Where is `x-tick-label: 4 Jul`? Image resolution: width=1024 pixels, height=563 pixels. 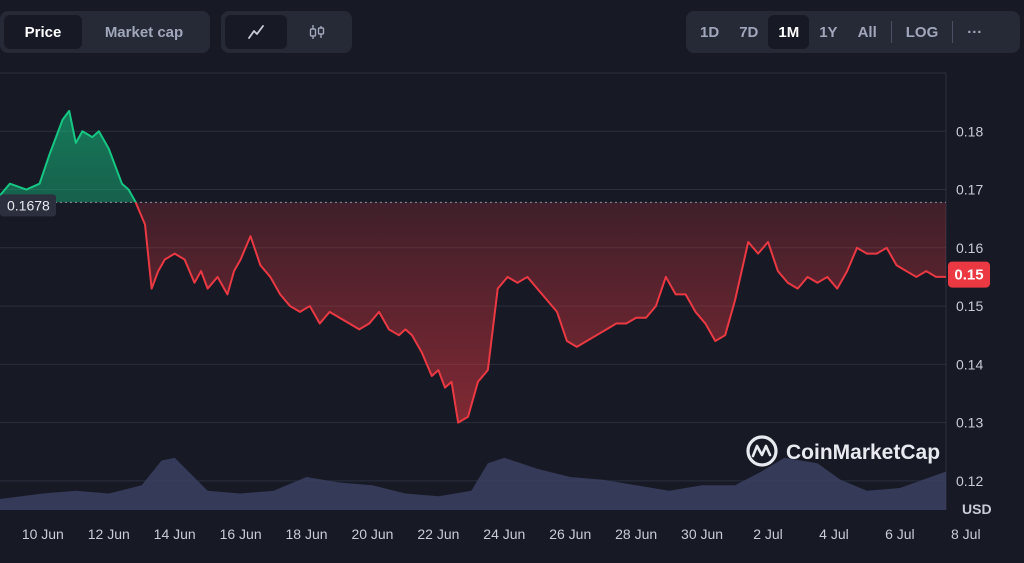 x-tick-label: 4 Jul is located at coordinates (834, 534).